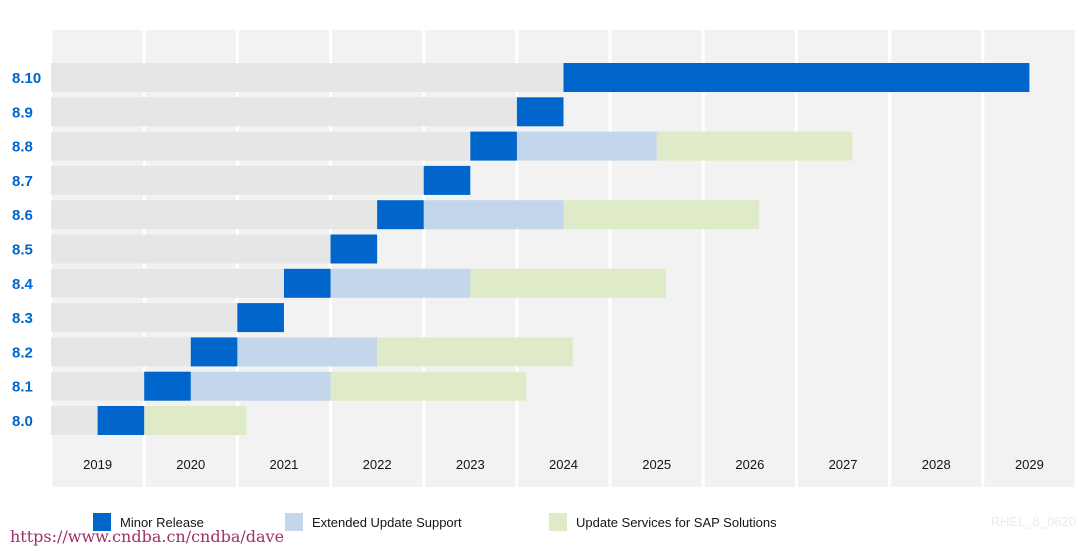 Image resolution: width=1078 pixels, height=551 pixels. What do you see at coordinates (22, 215) in the screenshot?
I see `release-label-8-6: 8.6` at bounding box center [22, 215].